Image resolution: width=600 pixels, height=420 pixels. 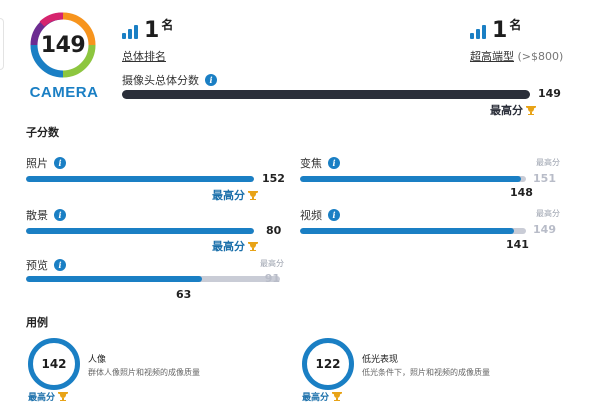 I want to click on badge-ring-icon, so click(x=63, y=45).